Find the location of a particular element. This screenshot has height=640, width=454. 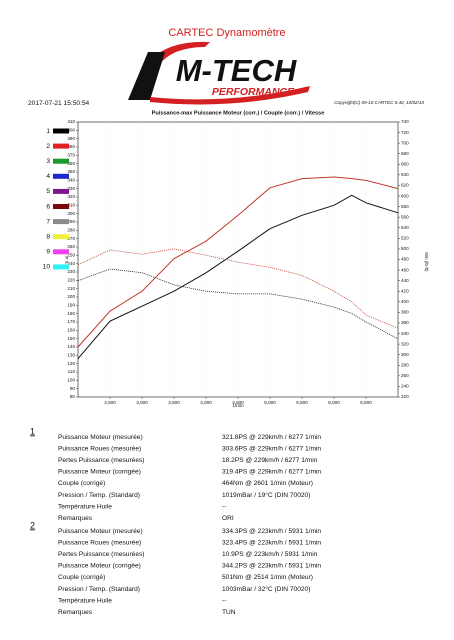

result-value: 501Nm @ 2514 1/min (Moteur) is located at coordinates (267, 577).